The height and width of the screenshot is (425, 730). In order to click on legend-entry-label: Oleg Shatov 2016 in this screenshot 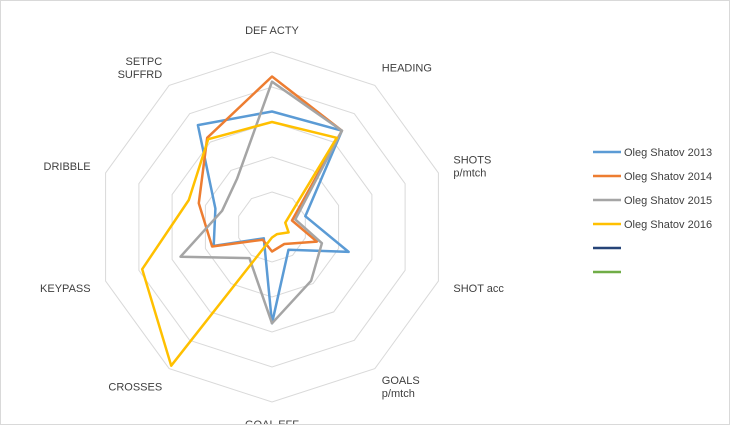, I will do `click(668, 225)`.